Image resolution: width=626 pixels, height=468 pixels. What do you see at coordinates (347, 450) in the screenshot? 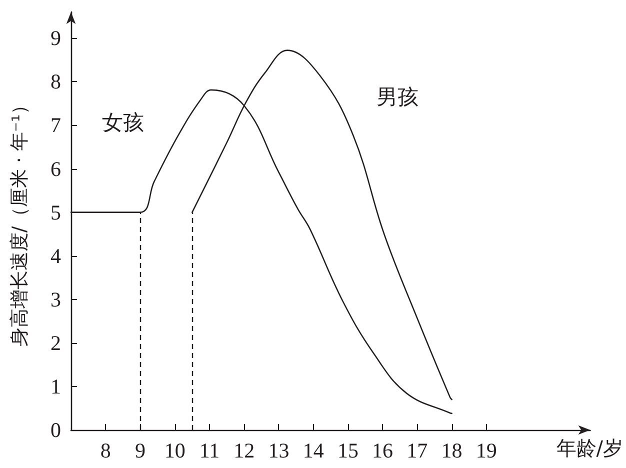
I see `x-tick-label: 15` at bounding box center [347, 450].